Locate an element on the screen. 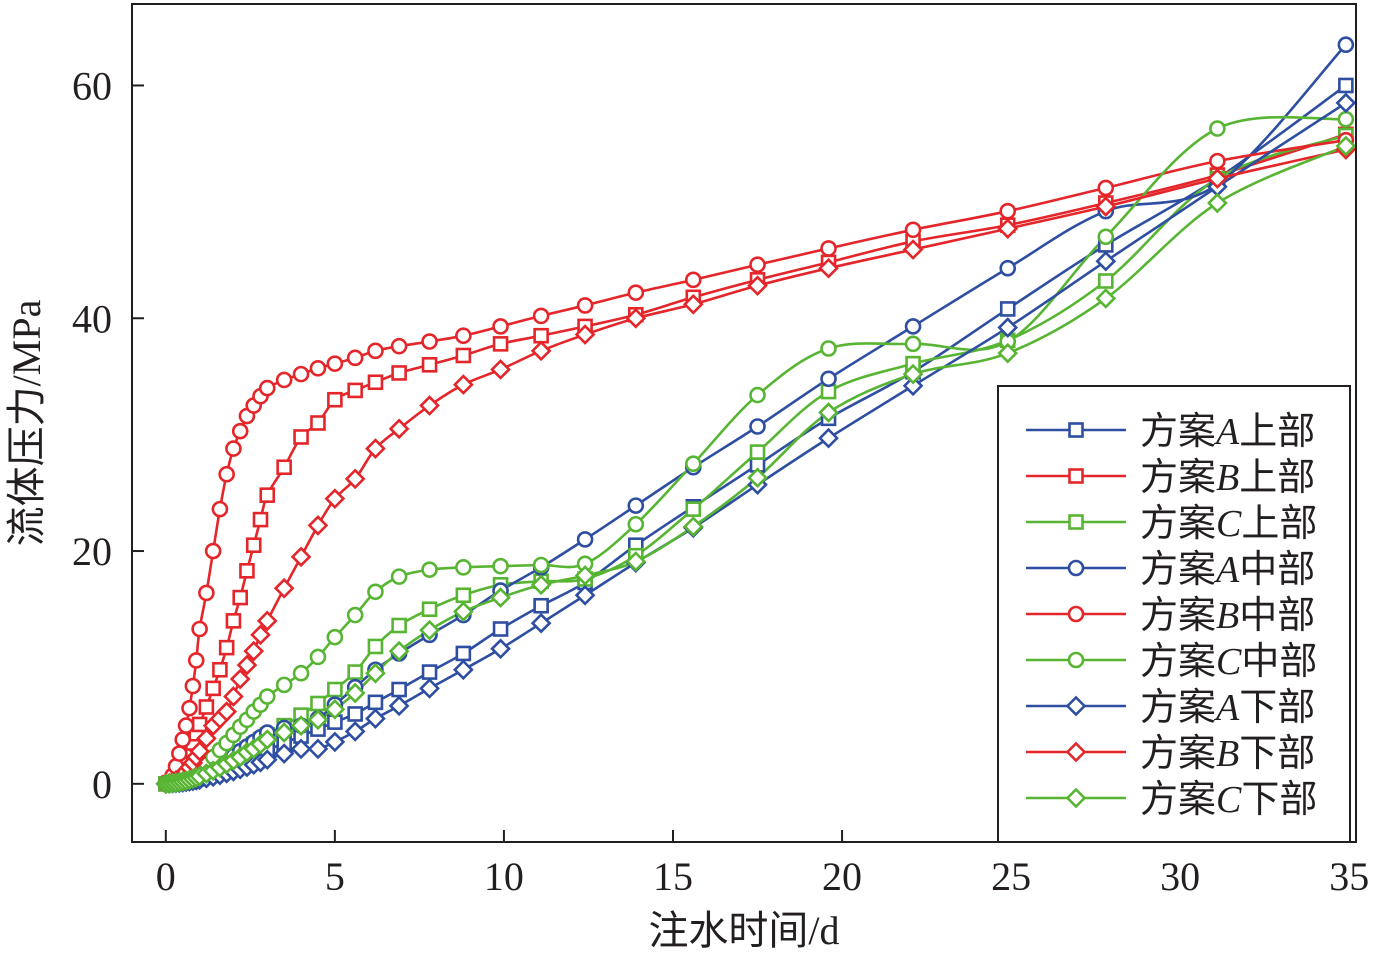 The height and width of the screenshot is (959, 1378). x-axis-label: 注水时间/d is located at coordinates (743, 930).